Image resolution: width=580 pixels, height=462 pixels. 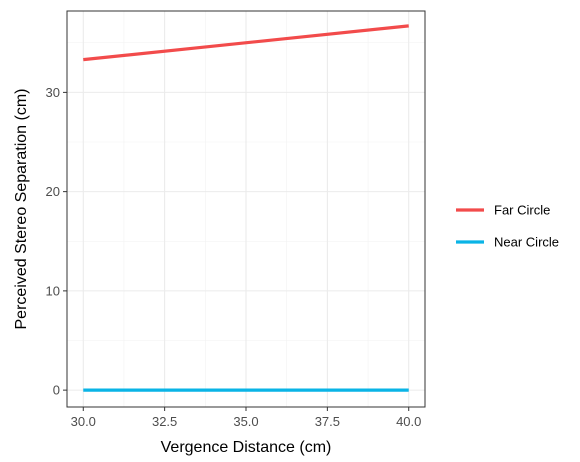 What do you see at coordinates (526, 242) in the screenshot?
I see `legend-label-1: Near Circle` at bounding box center [526, 242].